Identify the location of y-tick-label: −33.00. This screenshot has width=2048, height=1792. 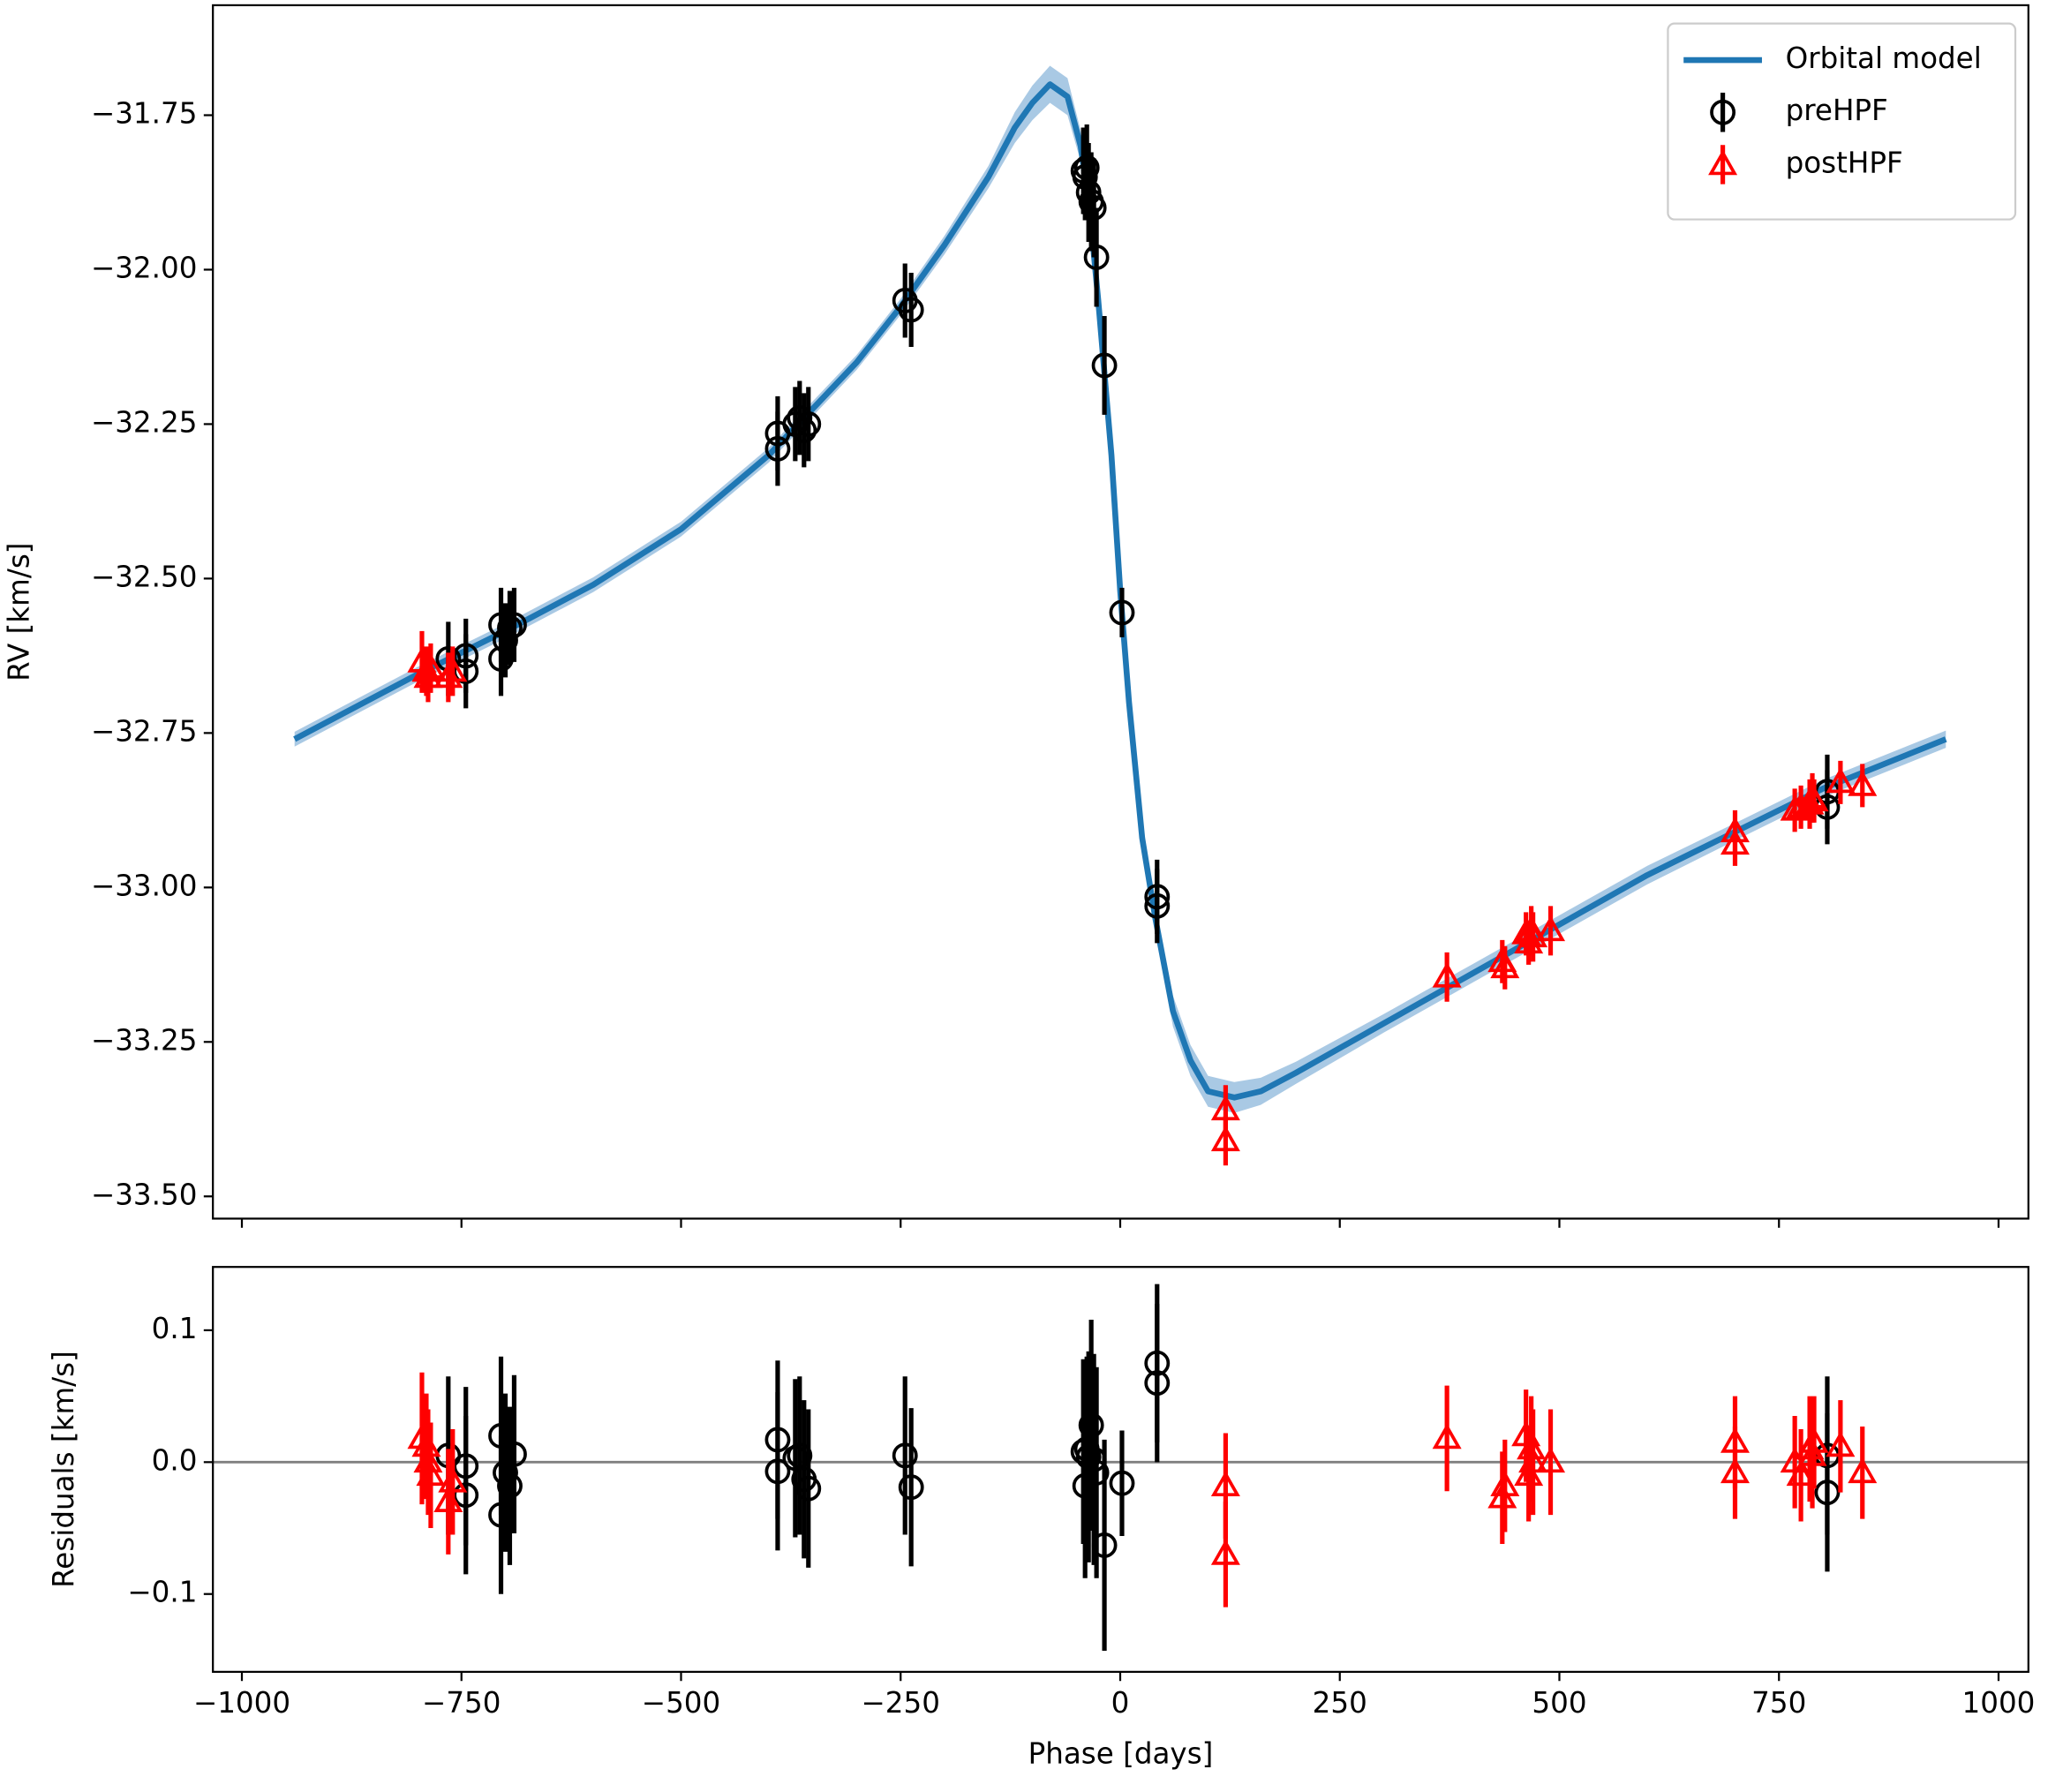
(144, 885).